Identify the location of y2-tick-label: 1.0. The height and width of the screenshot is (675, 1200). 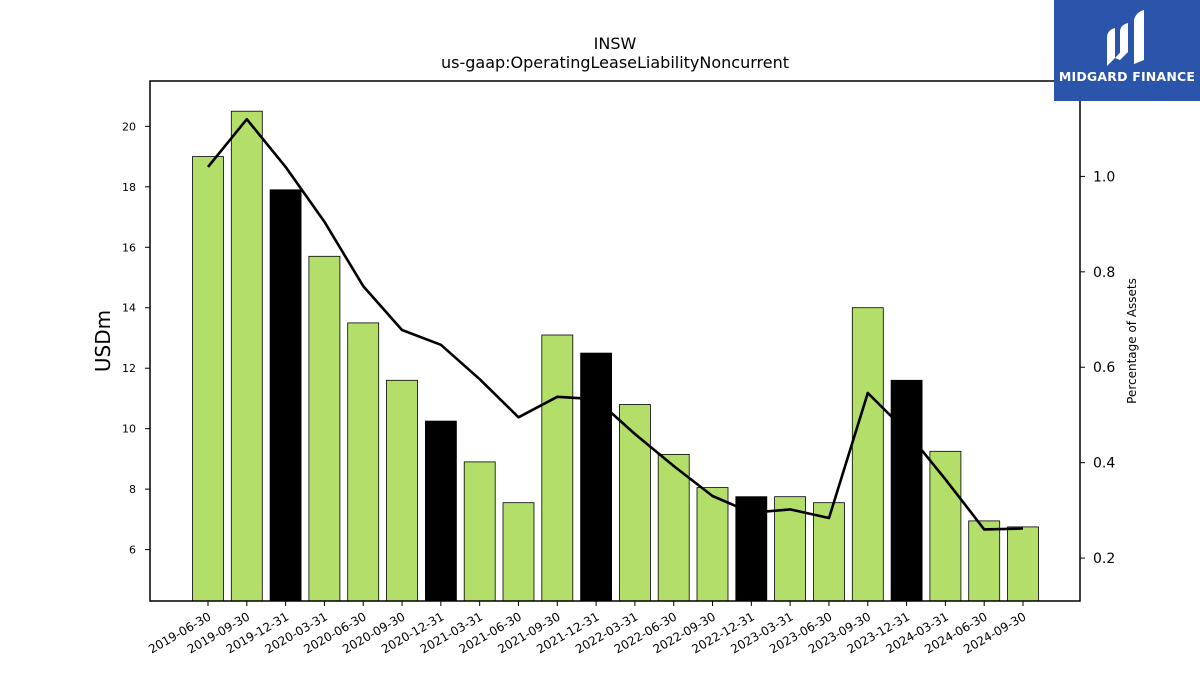
(1104, 177).